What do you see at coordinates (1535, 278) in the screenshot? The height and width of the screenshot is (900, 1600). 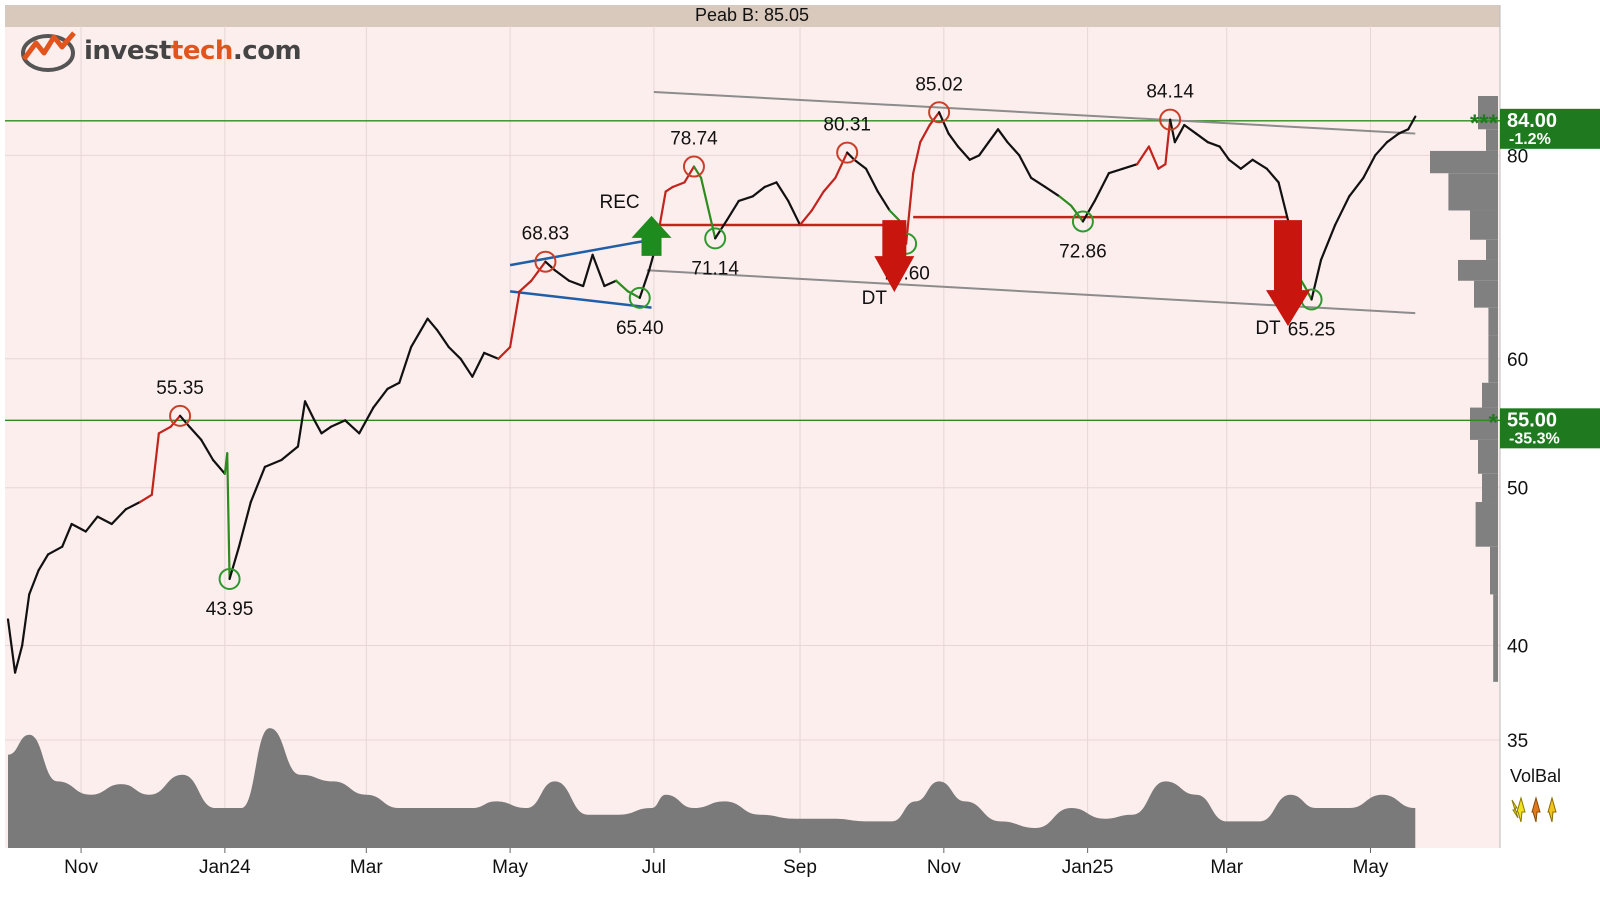 I see `price-tag-layer: 84.00-1.2% *** 55.00-35.3% *` at bounding box center [1535, 278].